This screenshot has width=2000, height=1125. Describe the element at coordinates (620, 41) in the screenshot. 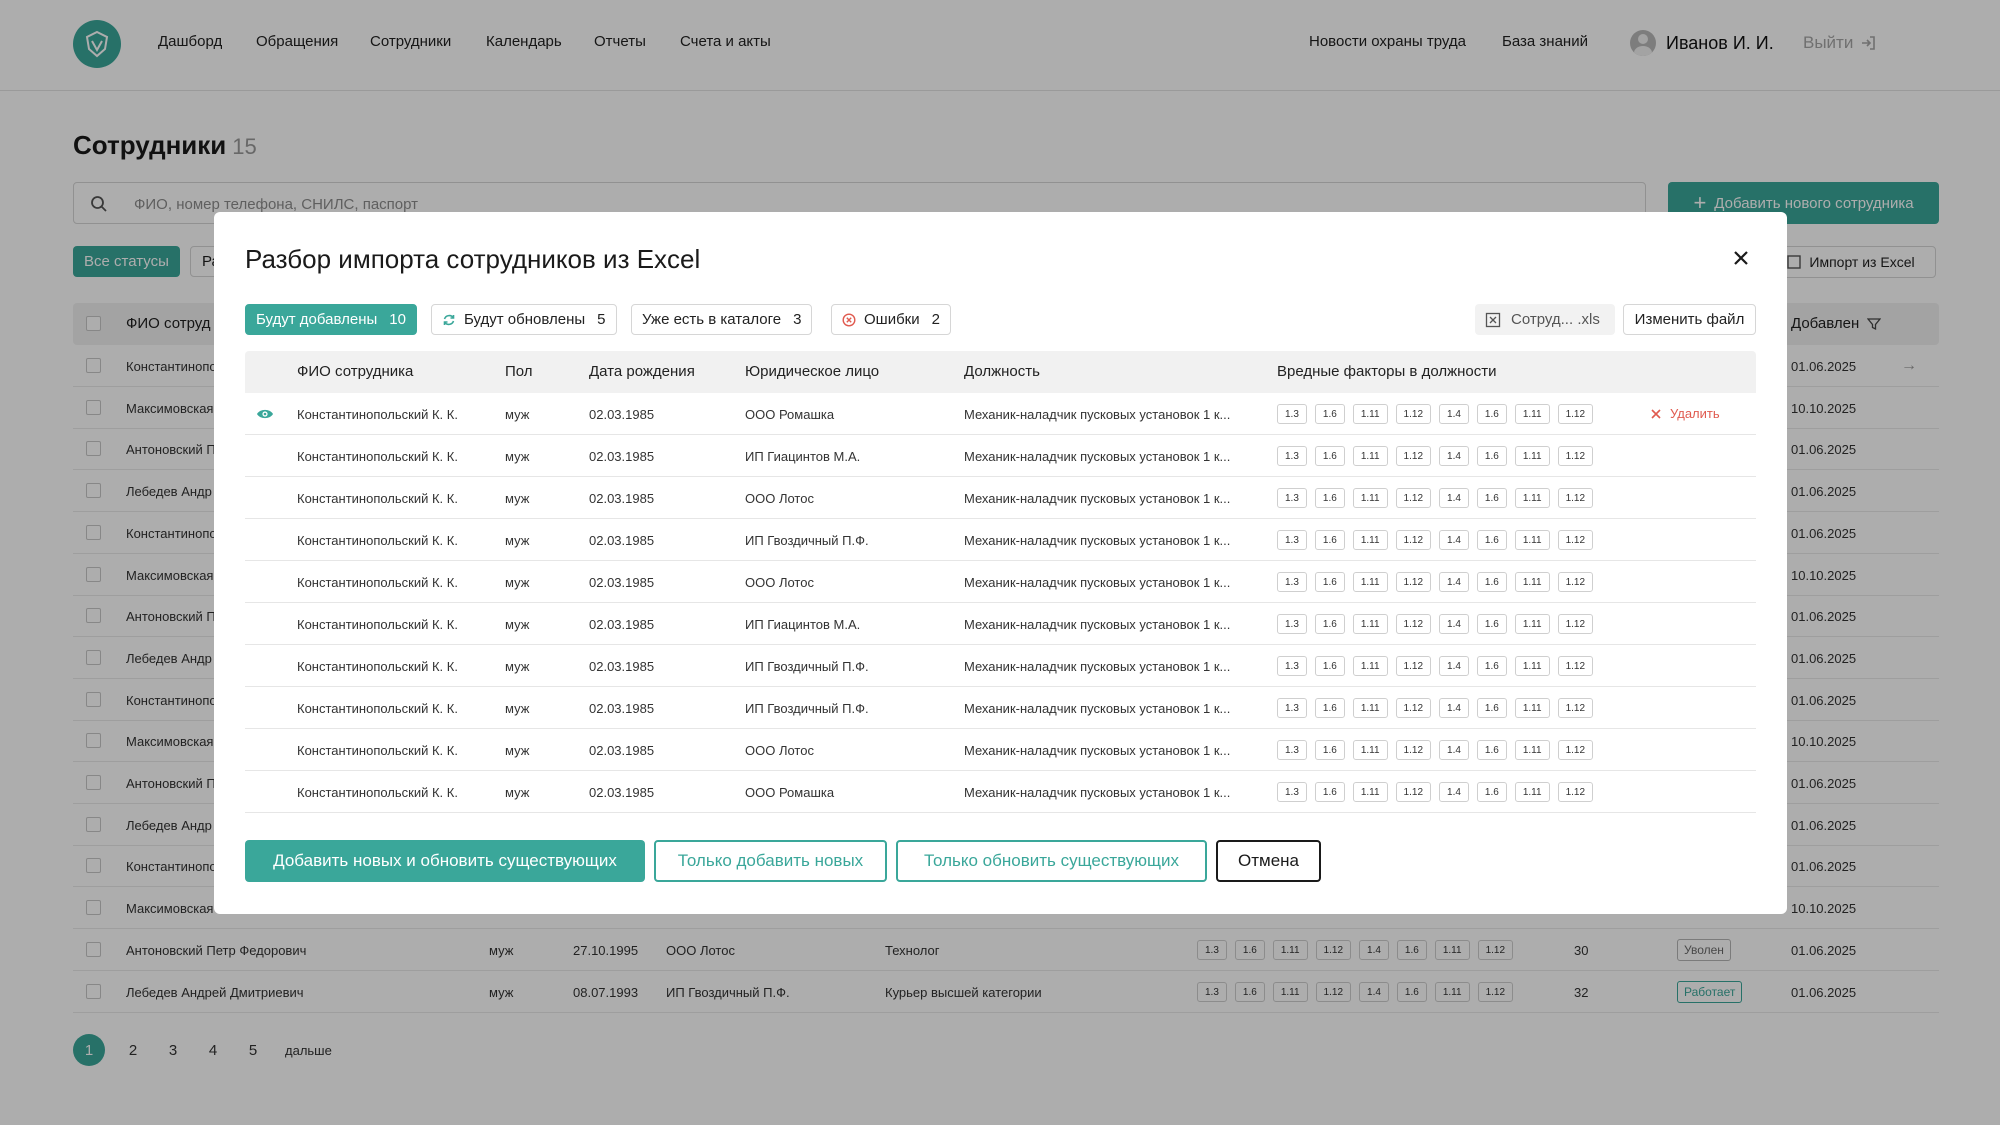

I see `nav-link-reports: Отчеты` at that location.